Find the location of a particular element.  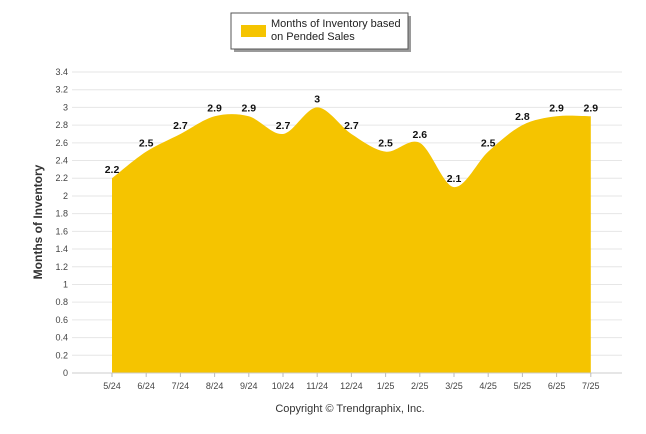

data-label: 2.6 is located at coordinates (419, 135).